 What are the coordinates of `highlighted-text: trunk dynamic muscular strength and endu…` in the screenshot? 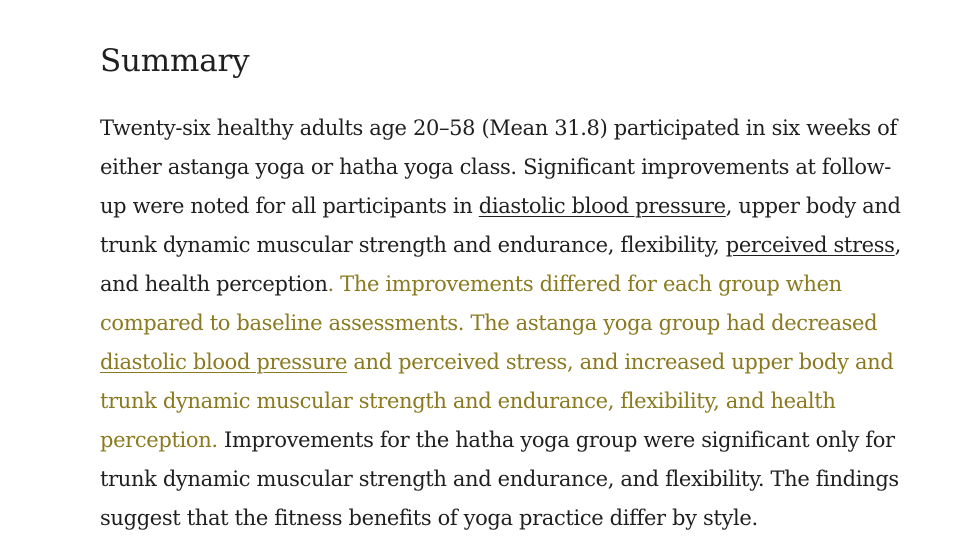 It's located at (468, 401).